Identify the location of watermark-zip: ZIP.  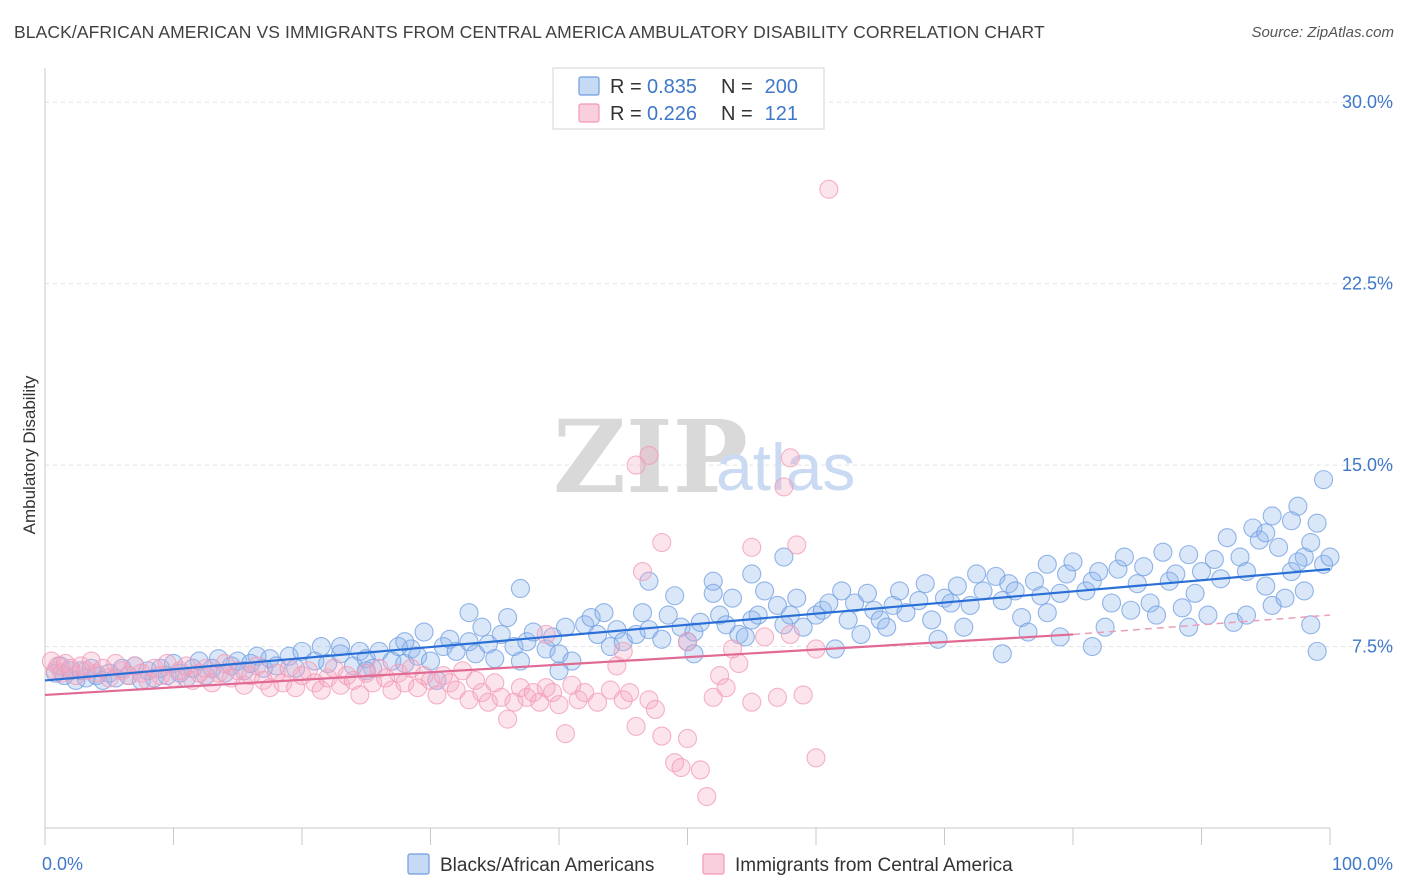
(650, 457).